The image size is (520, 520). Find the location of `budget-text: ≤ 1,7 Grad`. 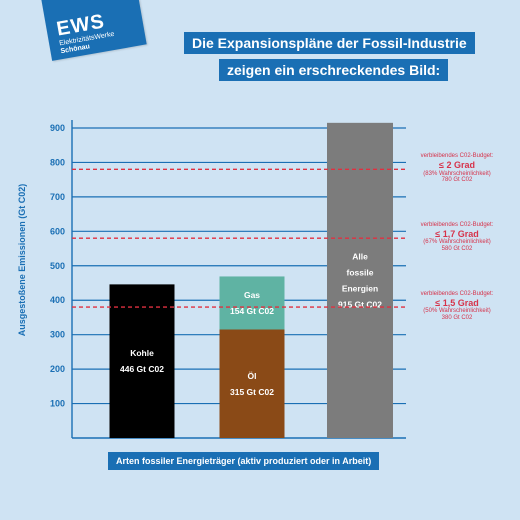

budget-text: ≤ 1,7 Grad is located at coordinates (457, 234).